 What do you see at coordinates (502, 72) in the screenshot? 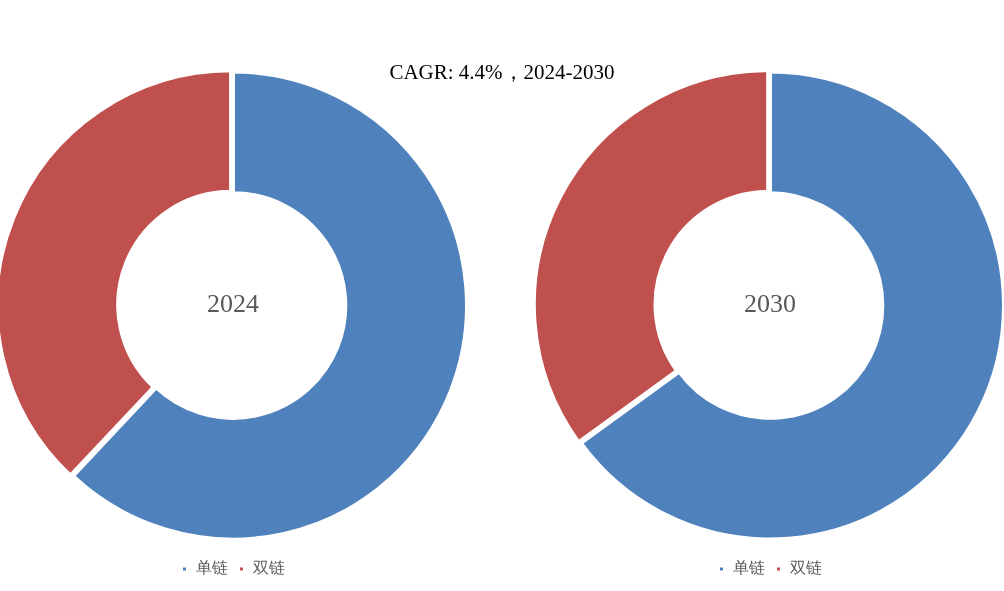
I see `text: CAGR: 4.4%，2024-2030` at bounding box center [502, 72].